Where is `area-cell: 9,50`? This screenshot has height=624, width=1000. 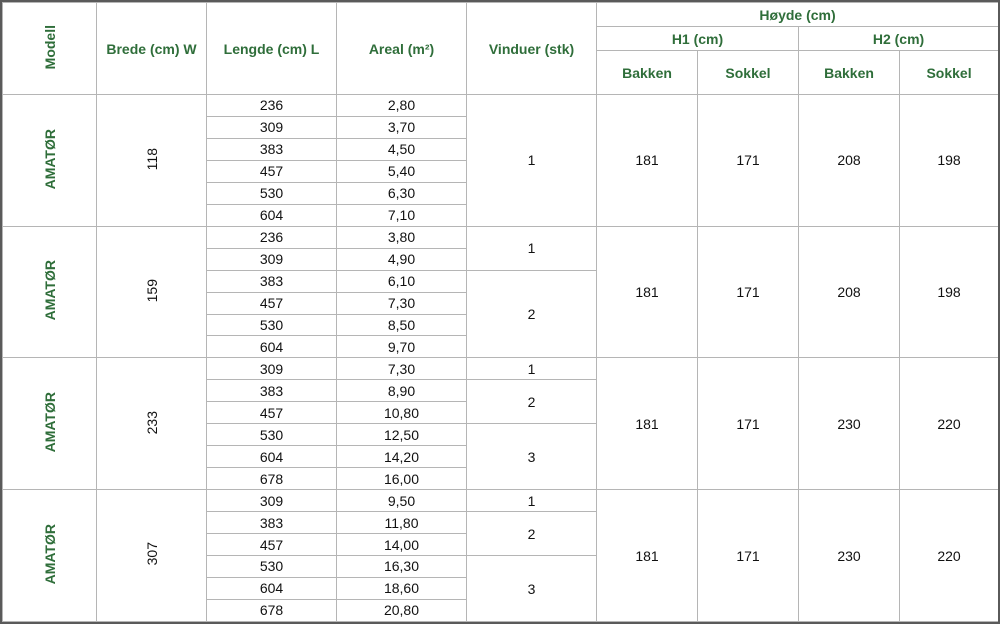 area-cell: 9,50 is located at coordinates (401, 501).